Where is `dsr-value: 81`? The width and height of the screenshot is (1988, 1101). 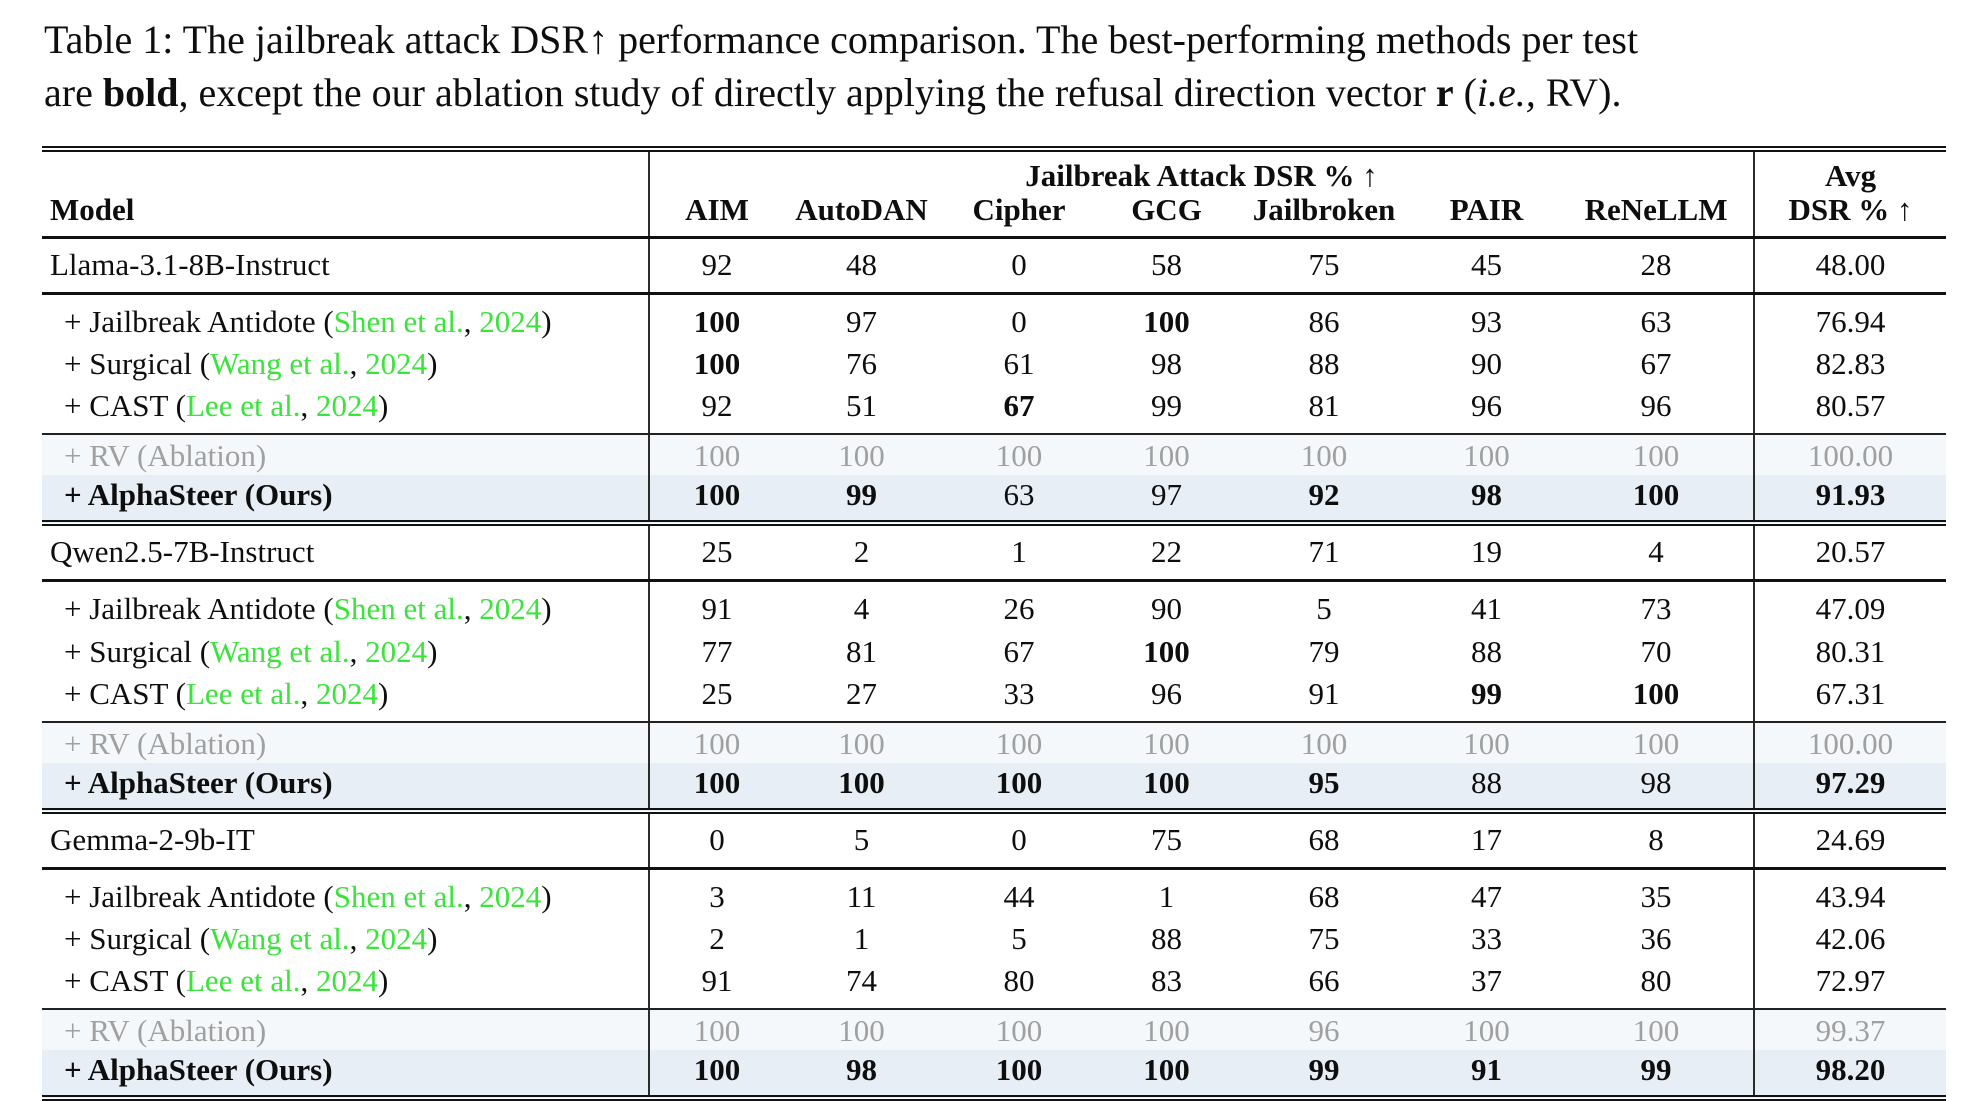
dsr-value: 81 is located at coordinates (861, 651).